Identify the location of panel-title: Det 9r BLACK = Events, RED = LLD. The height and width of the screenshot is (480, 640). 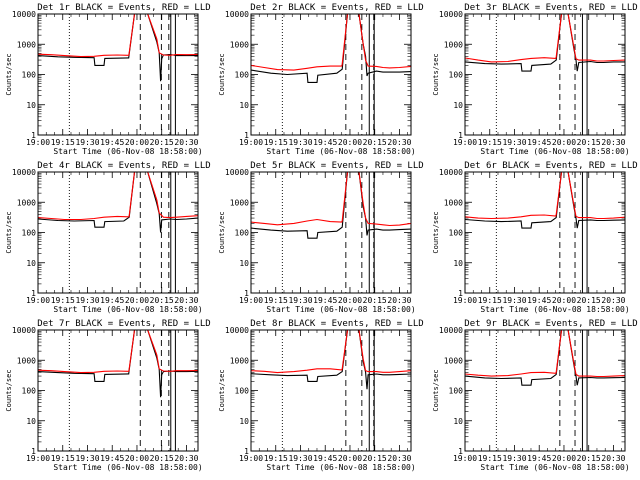
(550, 324).